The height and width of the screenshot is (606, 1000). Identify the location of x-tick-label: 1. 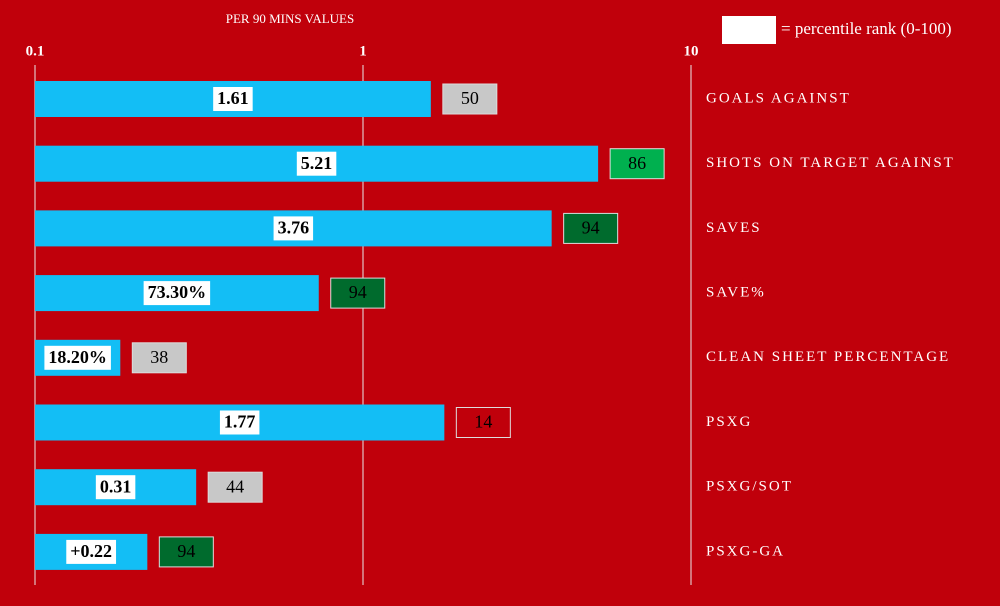
(363, 51).